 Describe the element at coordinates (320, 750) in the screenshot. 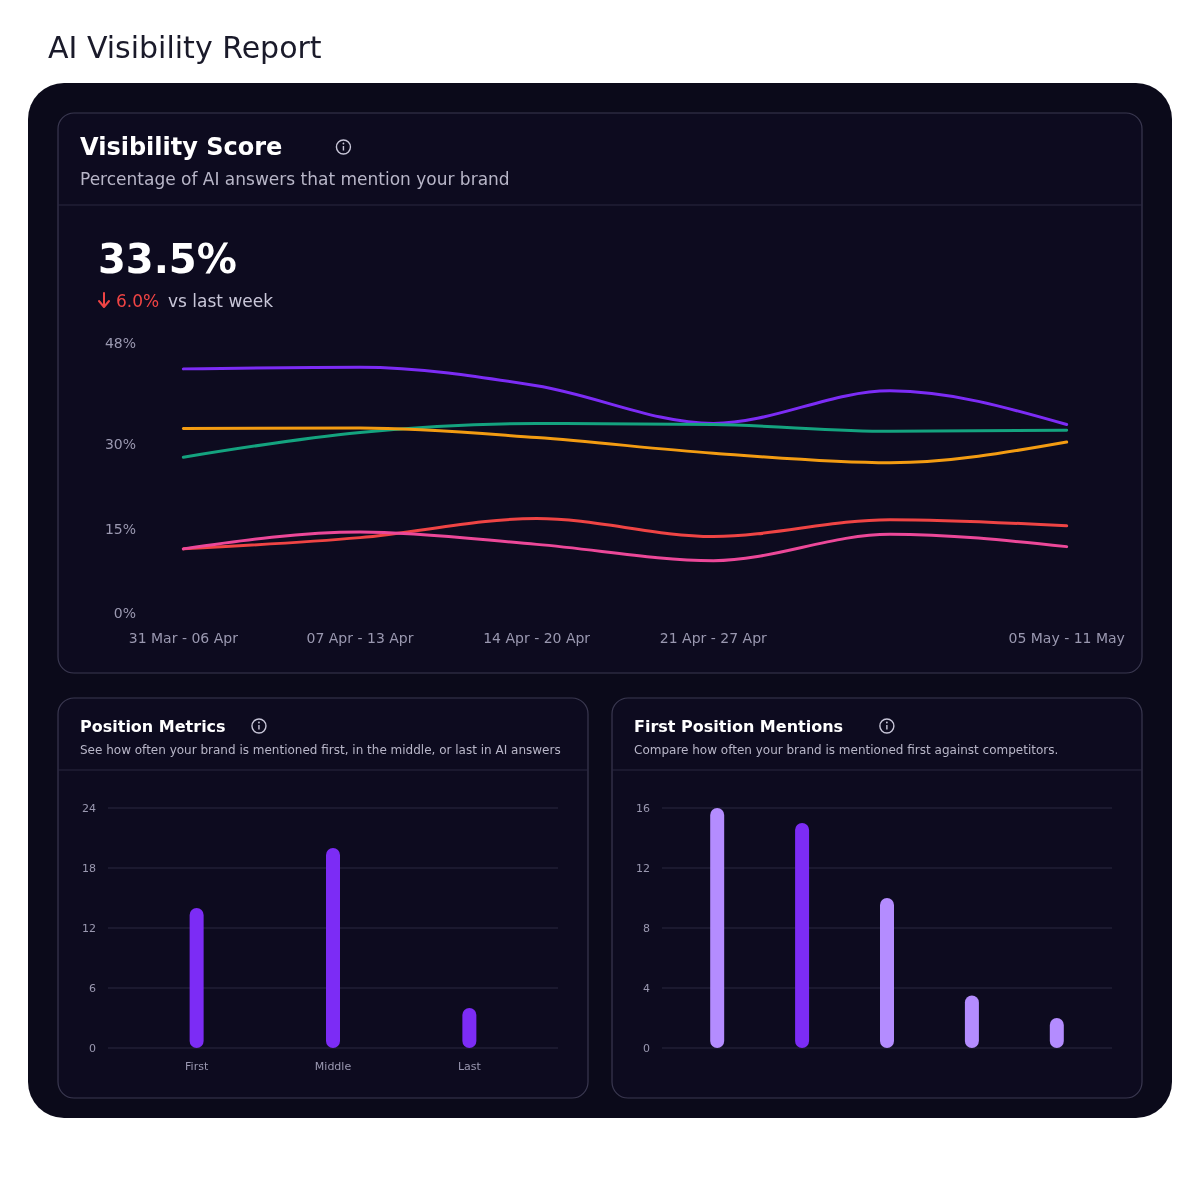

I see `chart-subtitle: See how often your brand is mentioned first, in the middle, or last in AI answers` at that location.